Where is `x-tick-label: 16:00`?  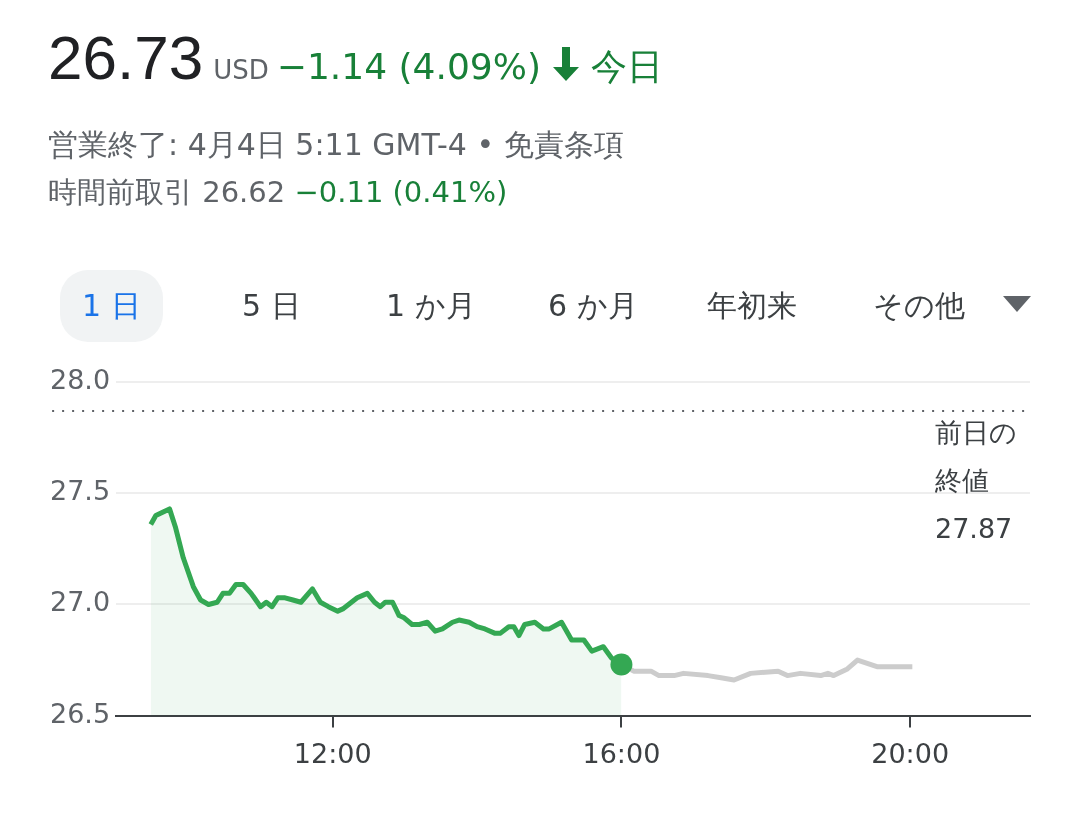 x-tick-label: 16:00 is located at coordinates (621, 753).